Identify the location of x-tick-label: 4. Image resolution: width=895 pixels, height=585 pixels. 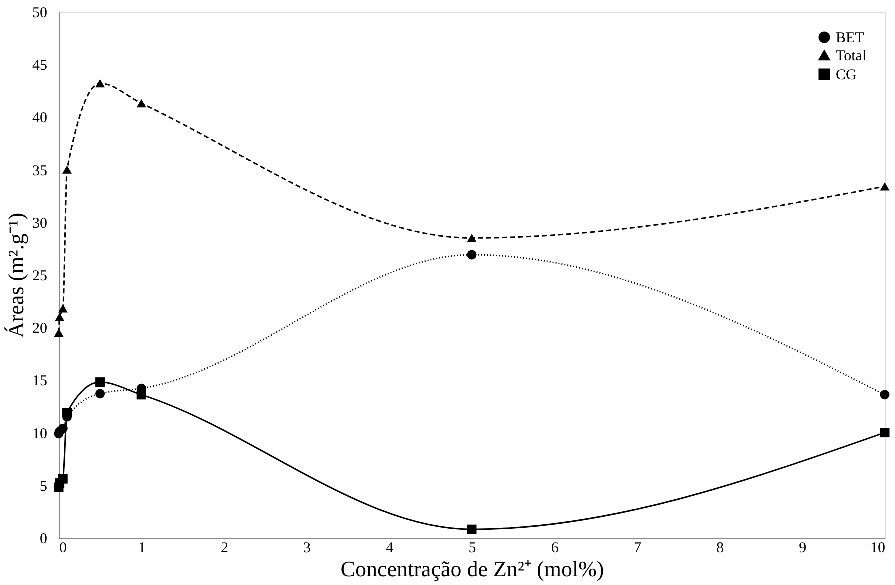
(390, 548).